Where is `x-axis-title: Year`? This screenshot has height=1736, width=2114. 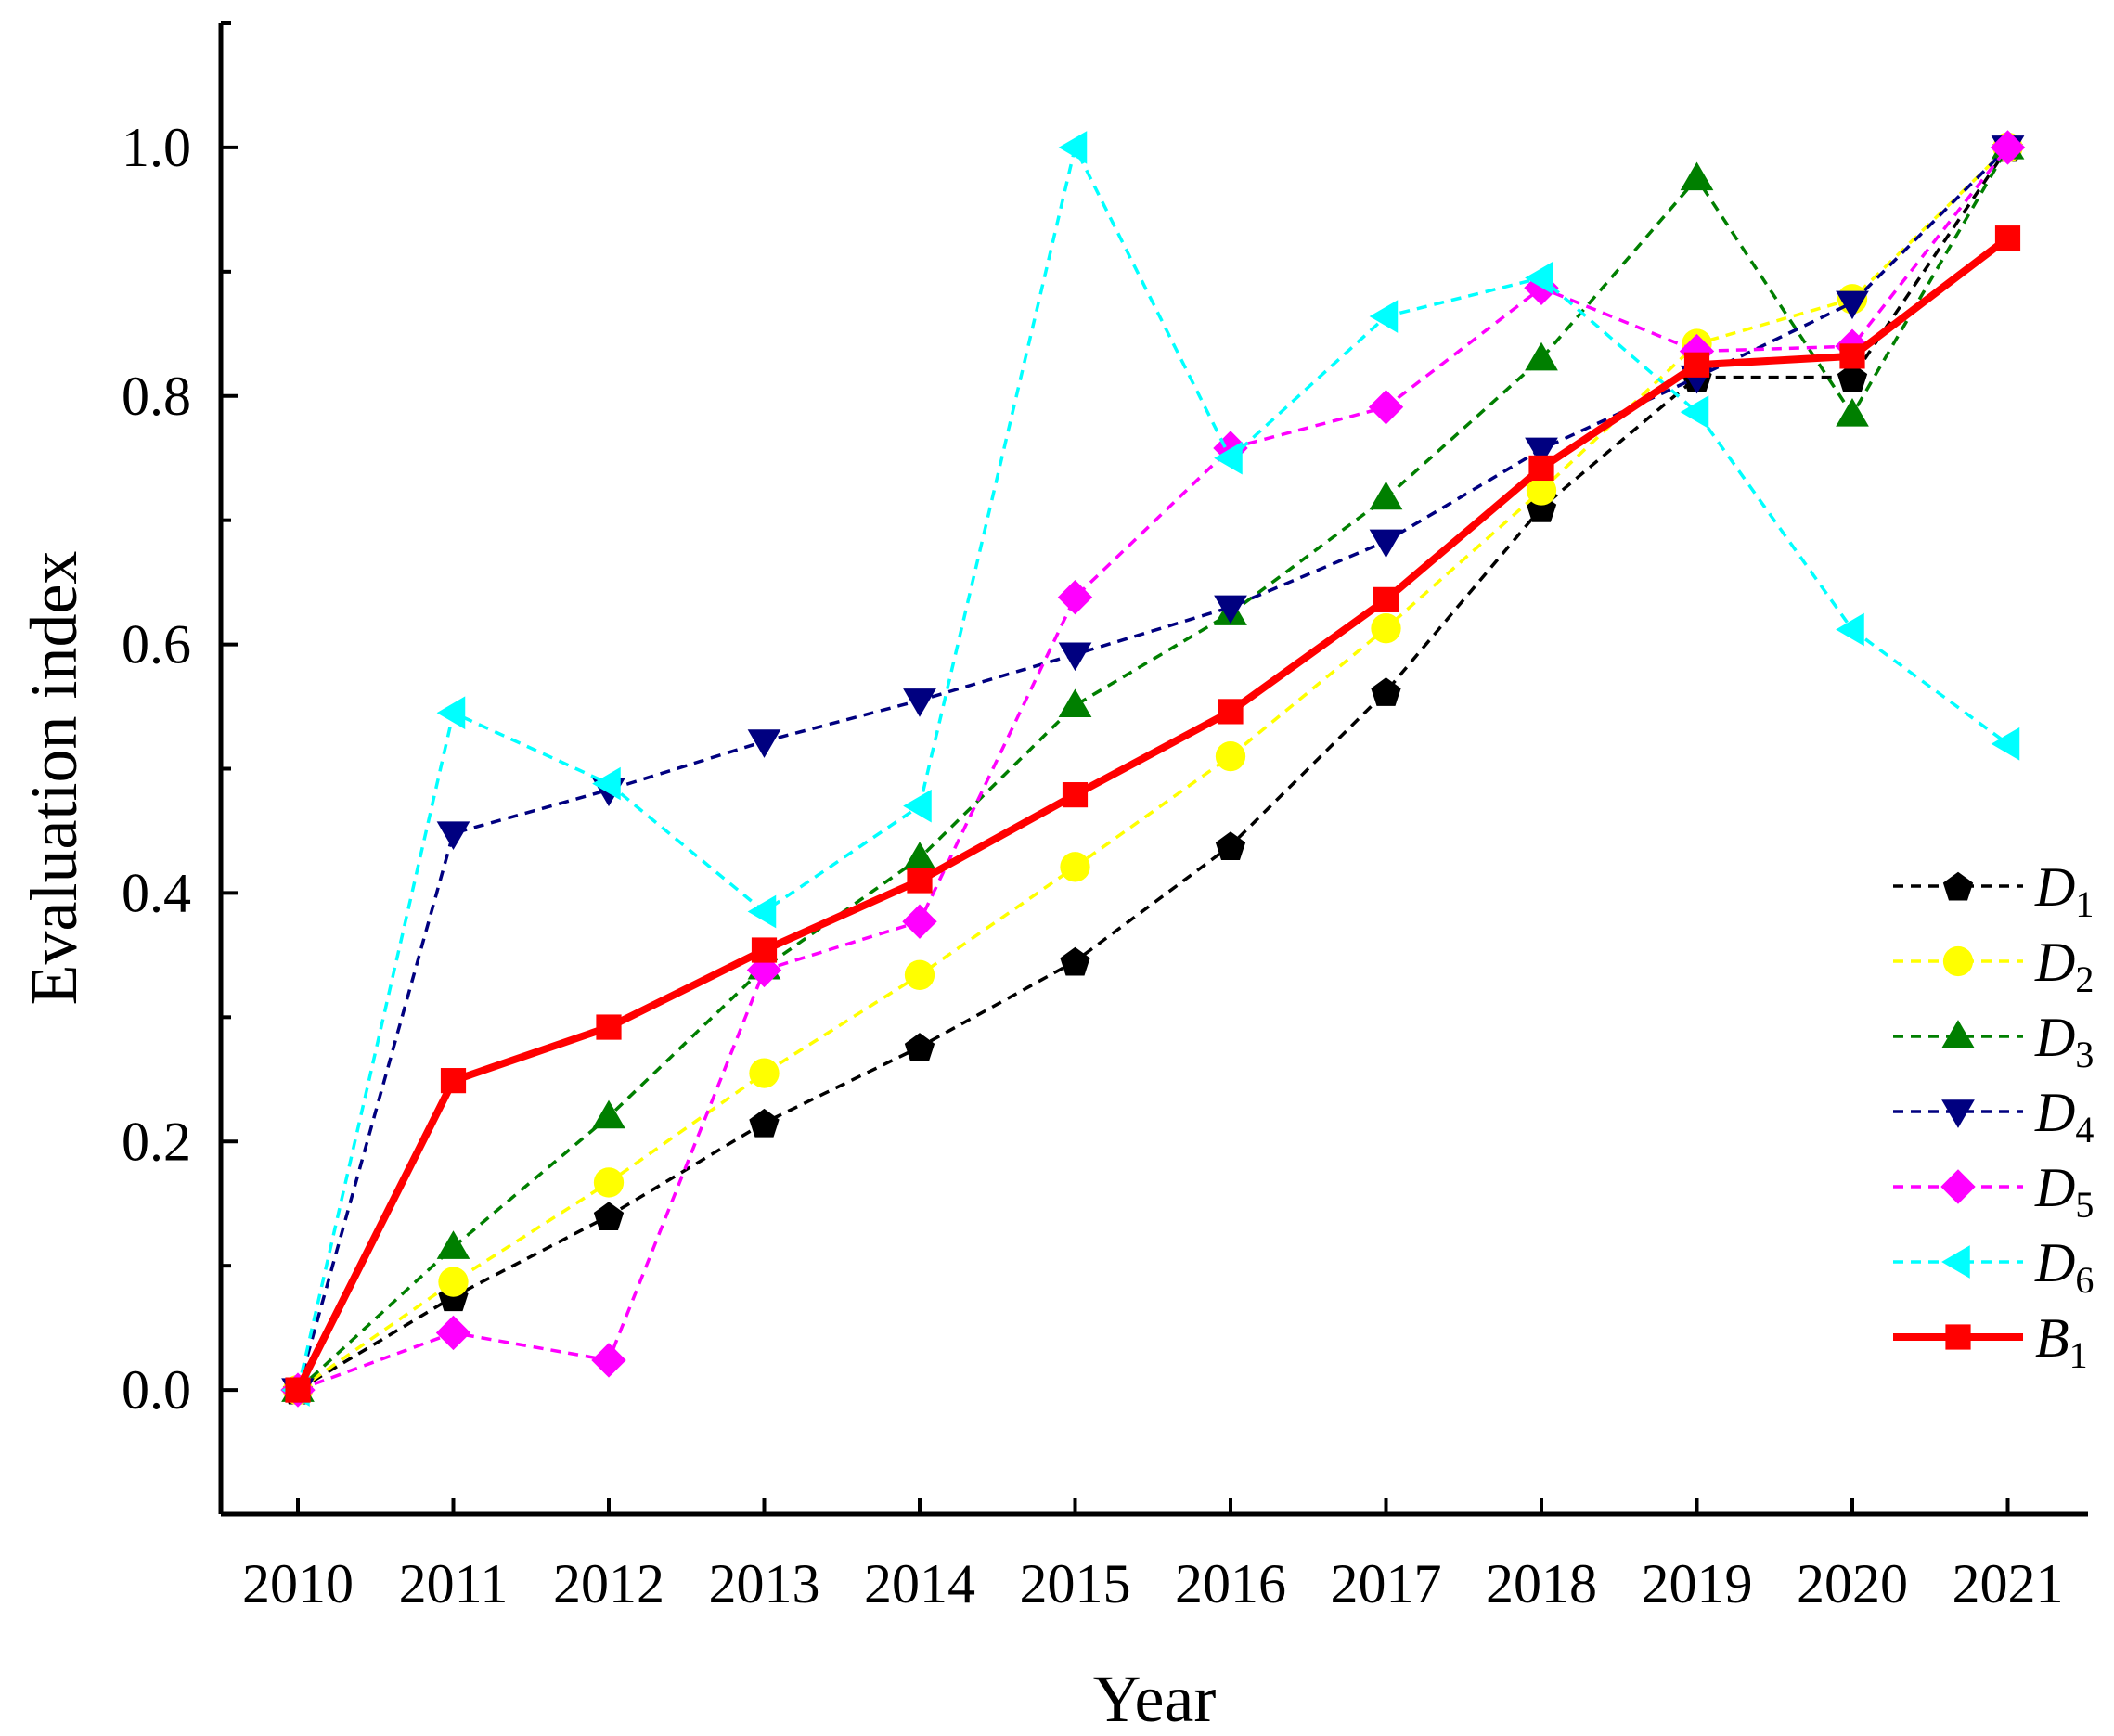
x-axis-title: Year is located at coordinates (1155, 1699).